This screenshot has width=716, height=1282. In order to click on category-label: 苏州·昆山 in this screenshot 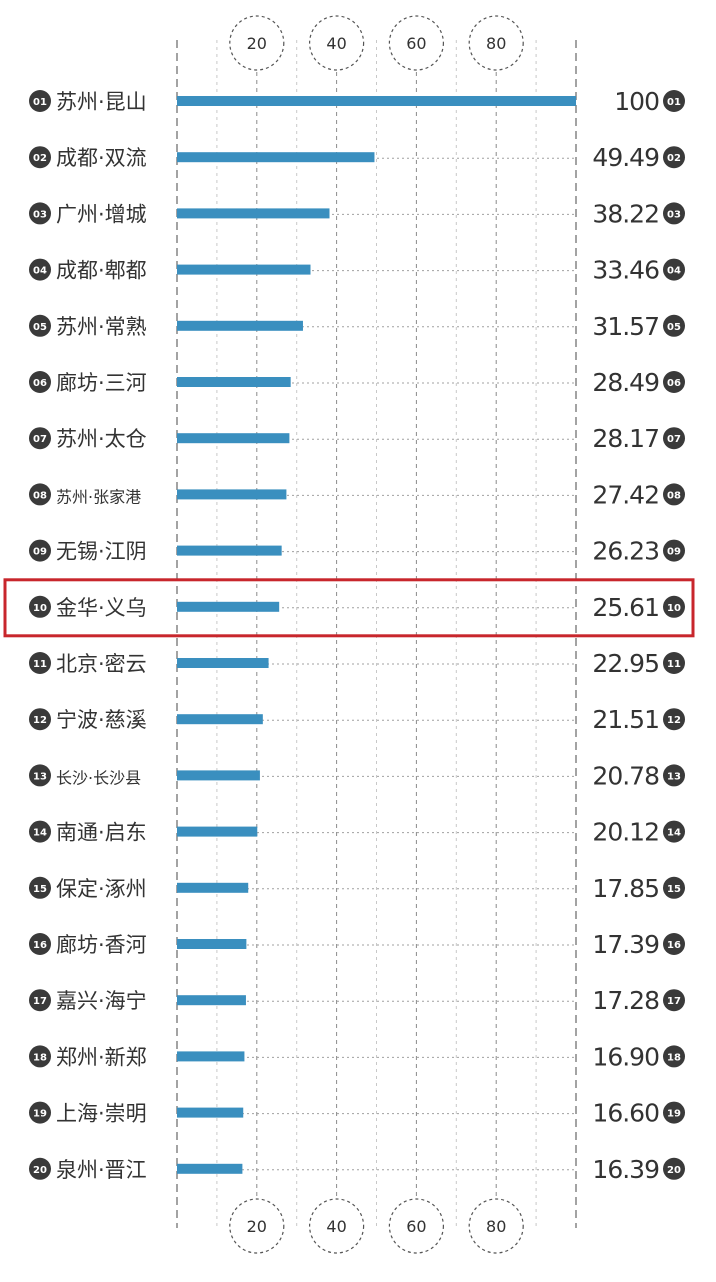, I will do `click(101, 102)`.